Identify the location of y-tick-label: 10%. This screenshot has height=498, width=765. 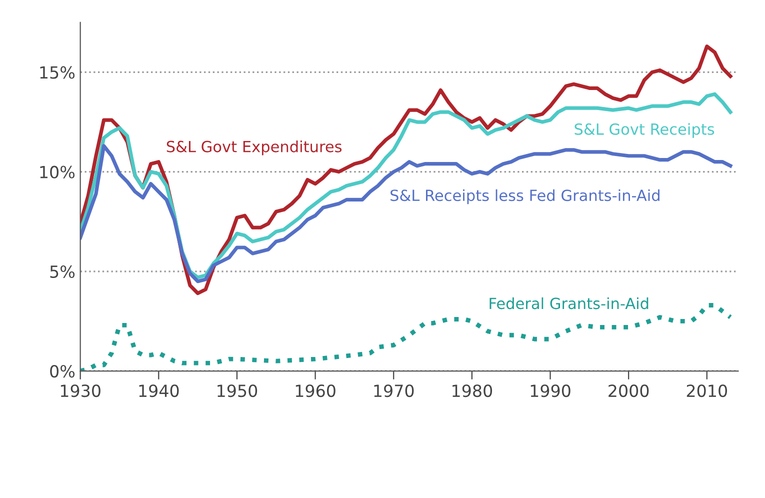
(57, 172).